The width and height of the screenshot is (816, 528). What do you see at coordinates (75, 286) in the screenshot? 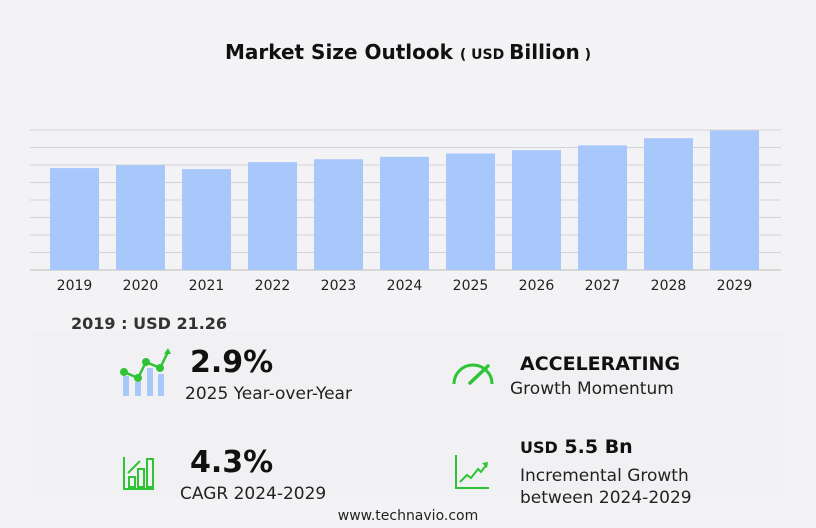
I see `x-tick-label: 2019` at bounding box center [75, 286].